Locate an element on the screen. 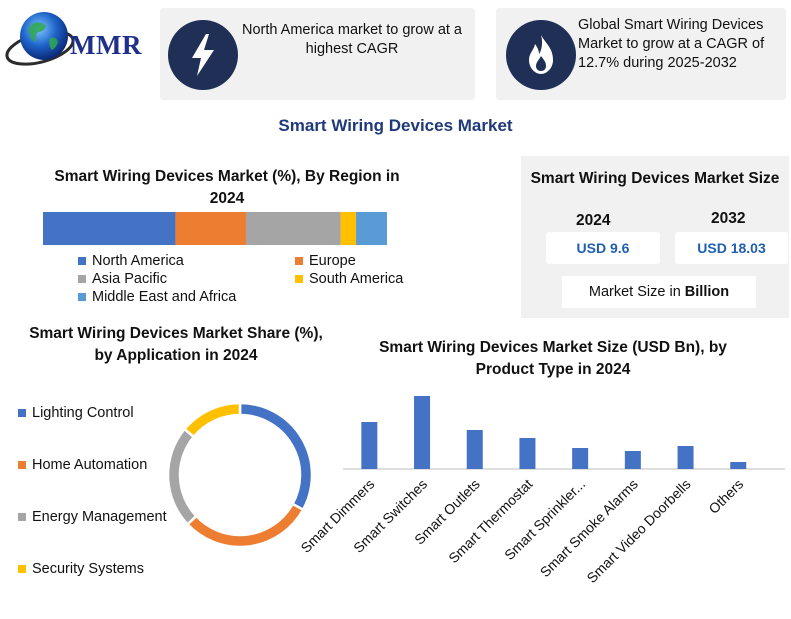  unit-bold: Billion is located at coordinates (707, 292).